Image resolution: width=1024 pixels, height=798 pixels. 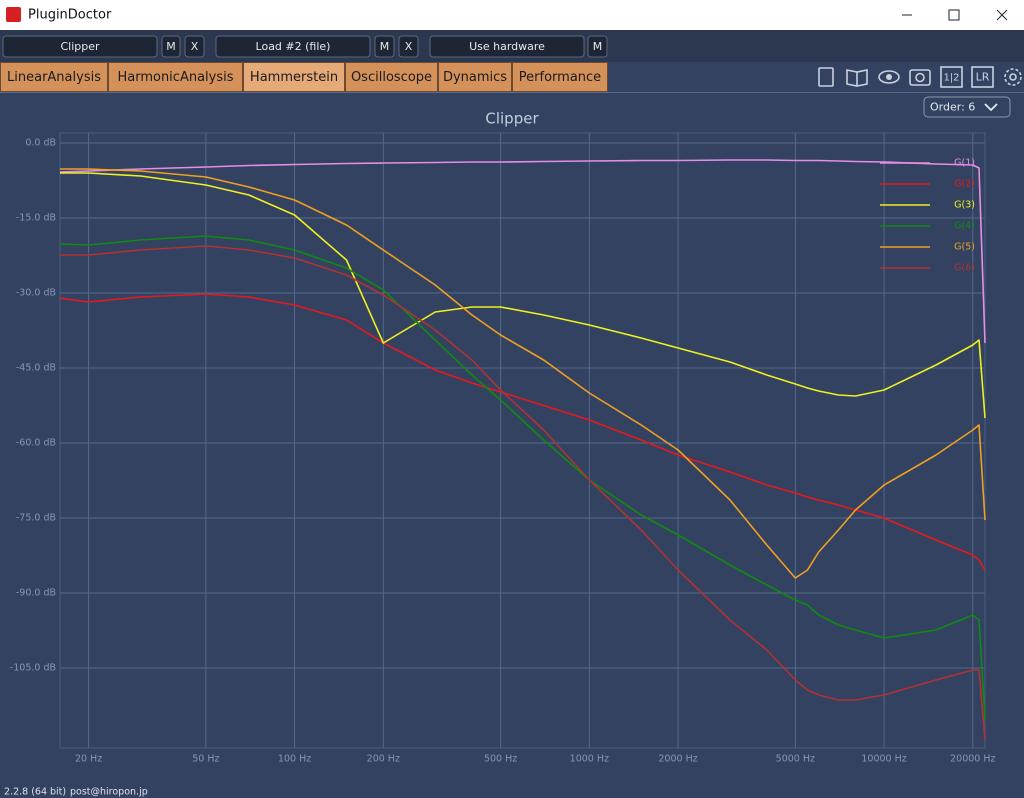 I want to click on load-field, so click(x=293, y=46).